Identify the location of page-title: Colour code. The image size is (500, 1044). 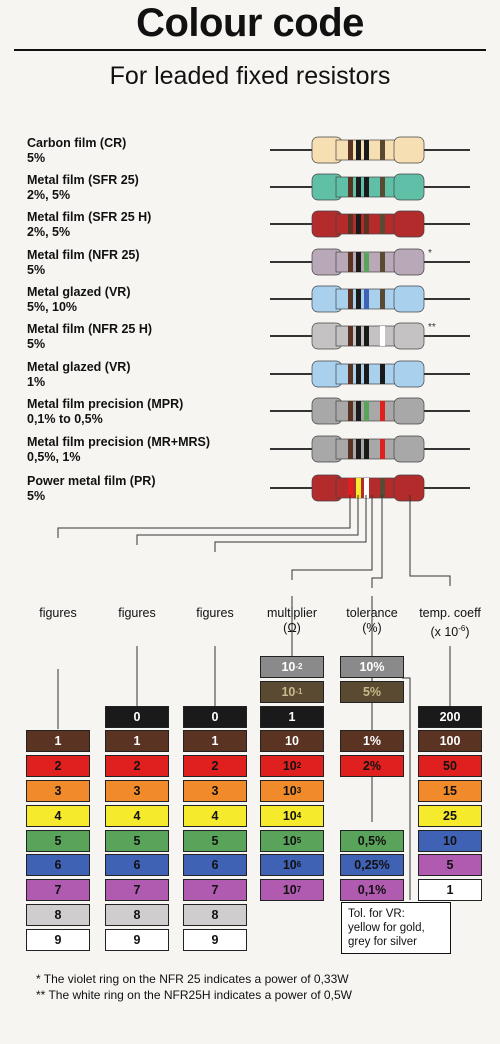
(250, 23).